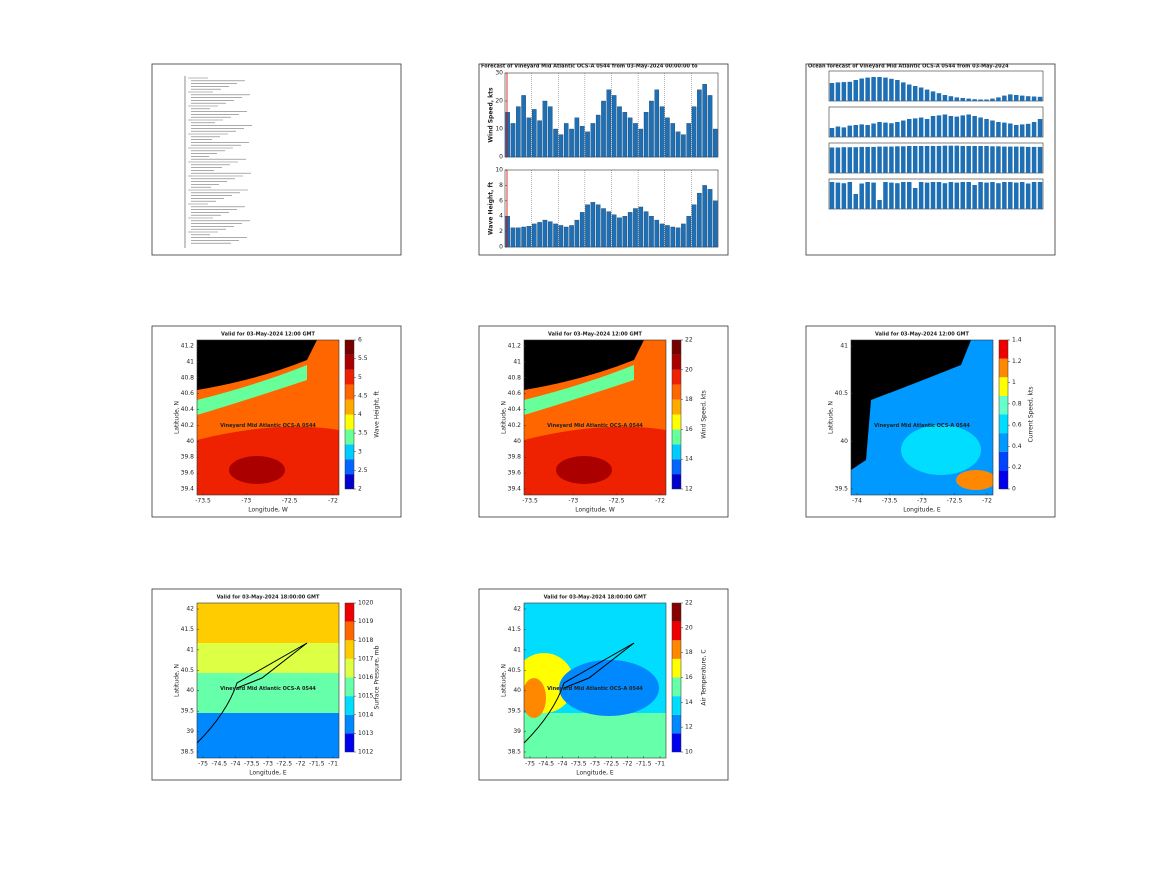  What do you see at coordinates (504, 417) in the screenshot?
I see `y-axis-label: Latitude, N` at bounding box center [504, 417].